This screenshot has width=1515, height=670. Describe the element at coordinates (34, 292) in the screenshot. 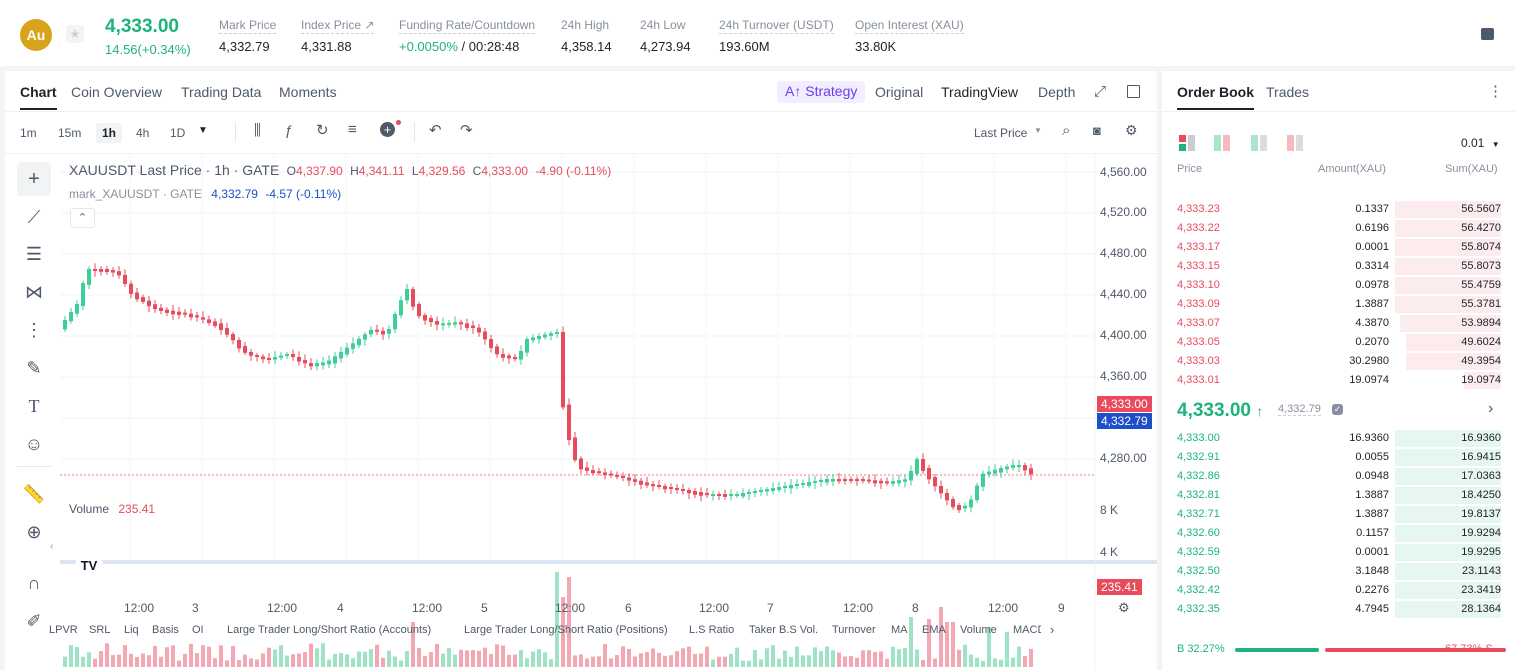

I see `pattern-icon: ⋈` at that location.